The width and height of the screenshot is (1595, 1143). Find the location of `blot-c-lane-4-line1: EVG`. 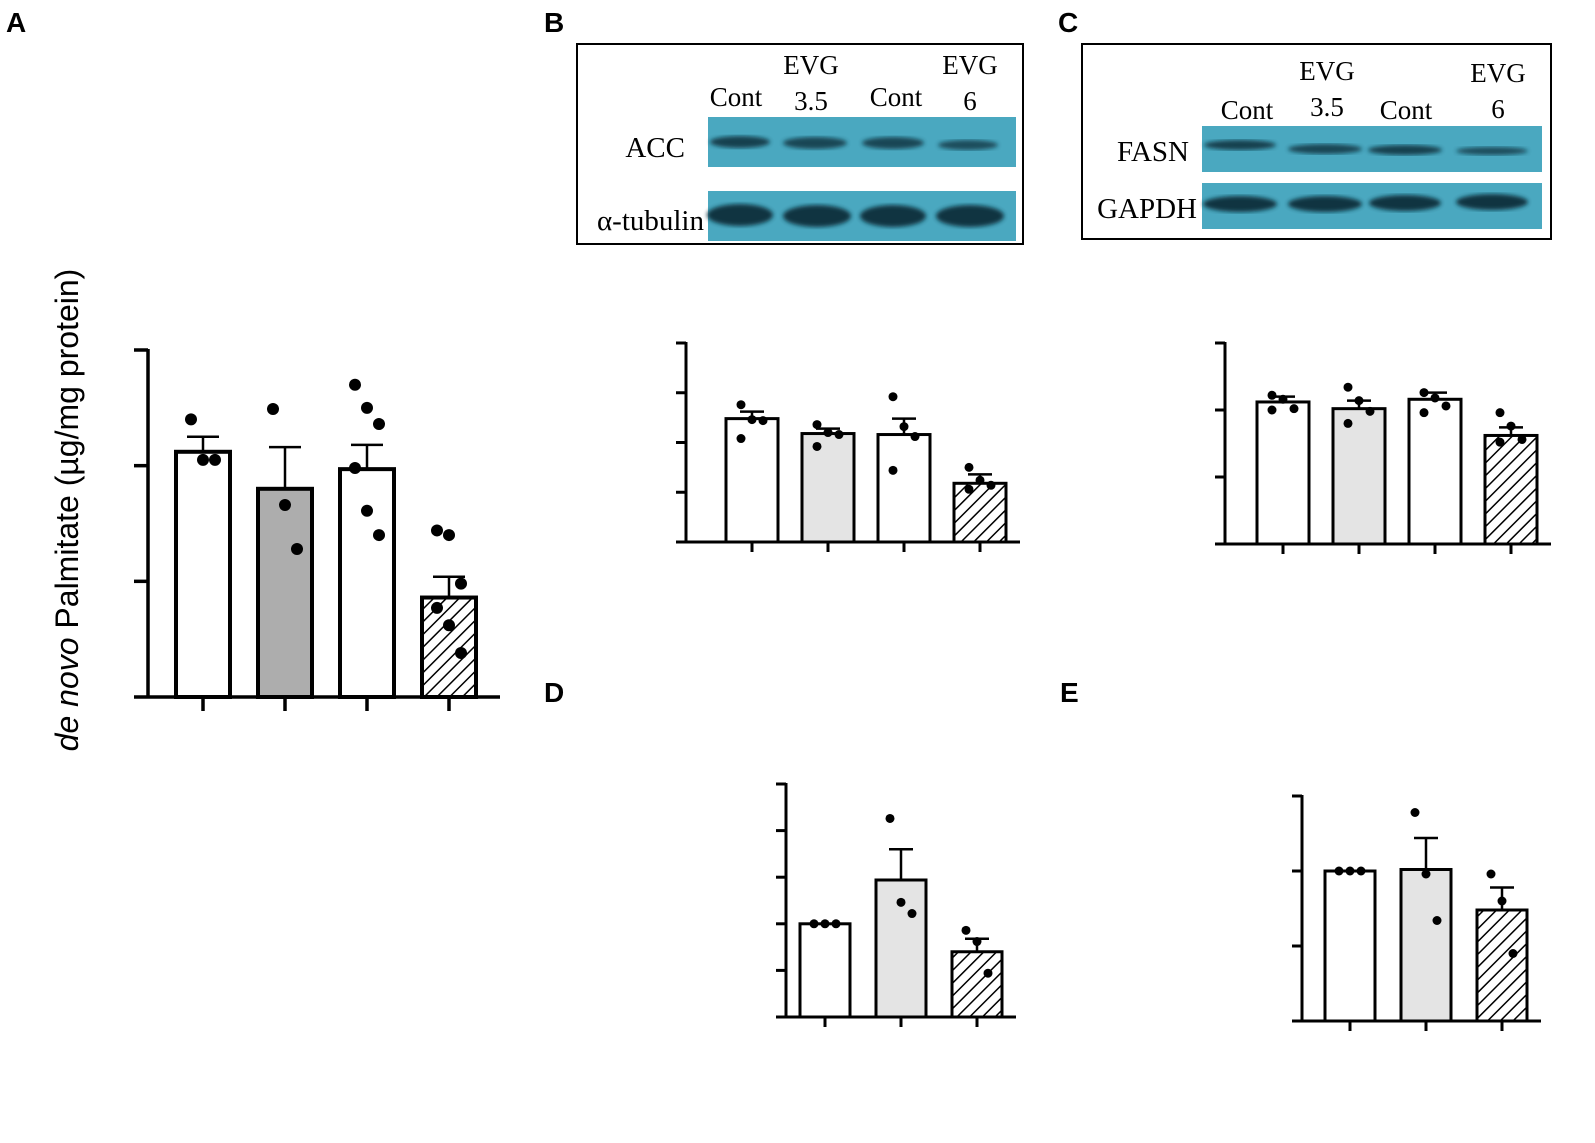

blot-c-lane-4-line1: EVG is located at coordinates (1498, 73).